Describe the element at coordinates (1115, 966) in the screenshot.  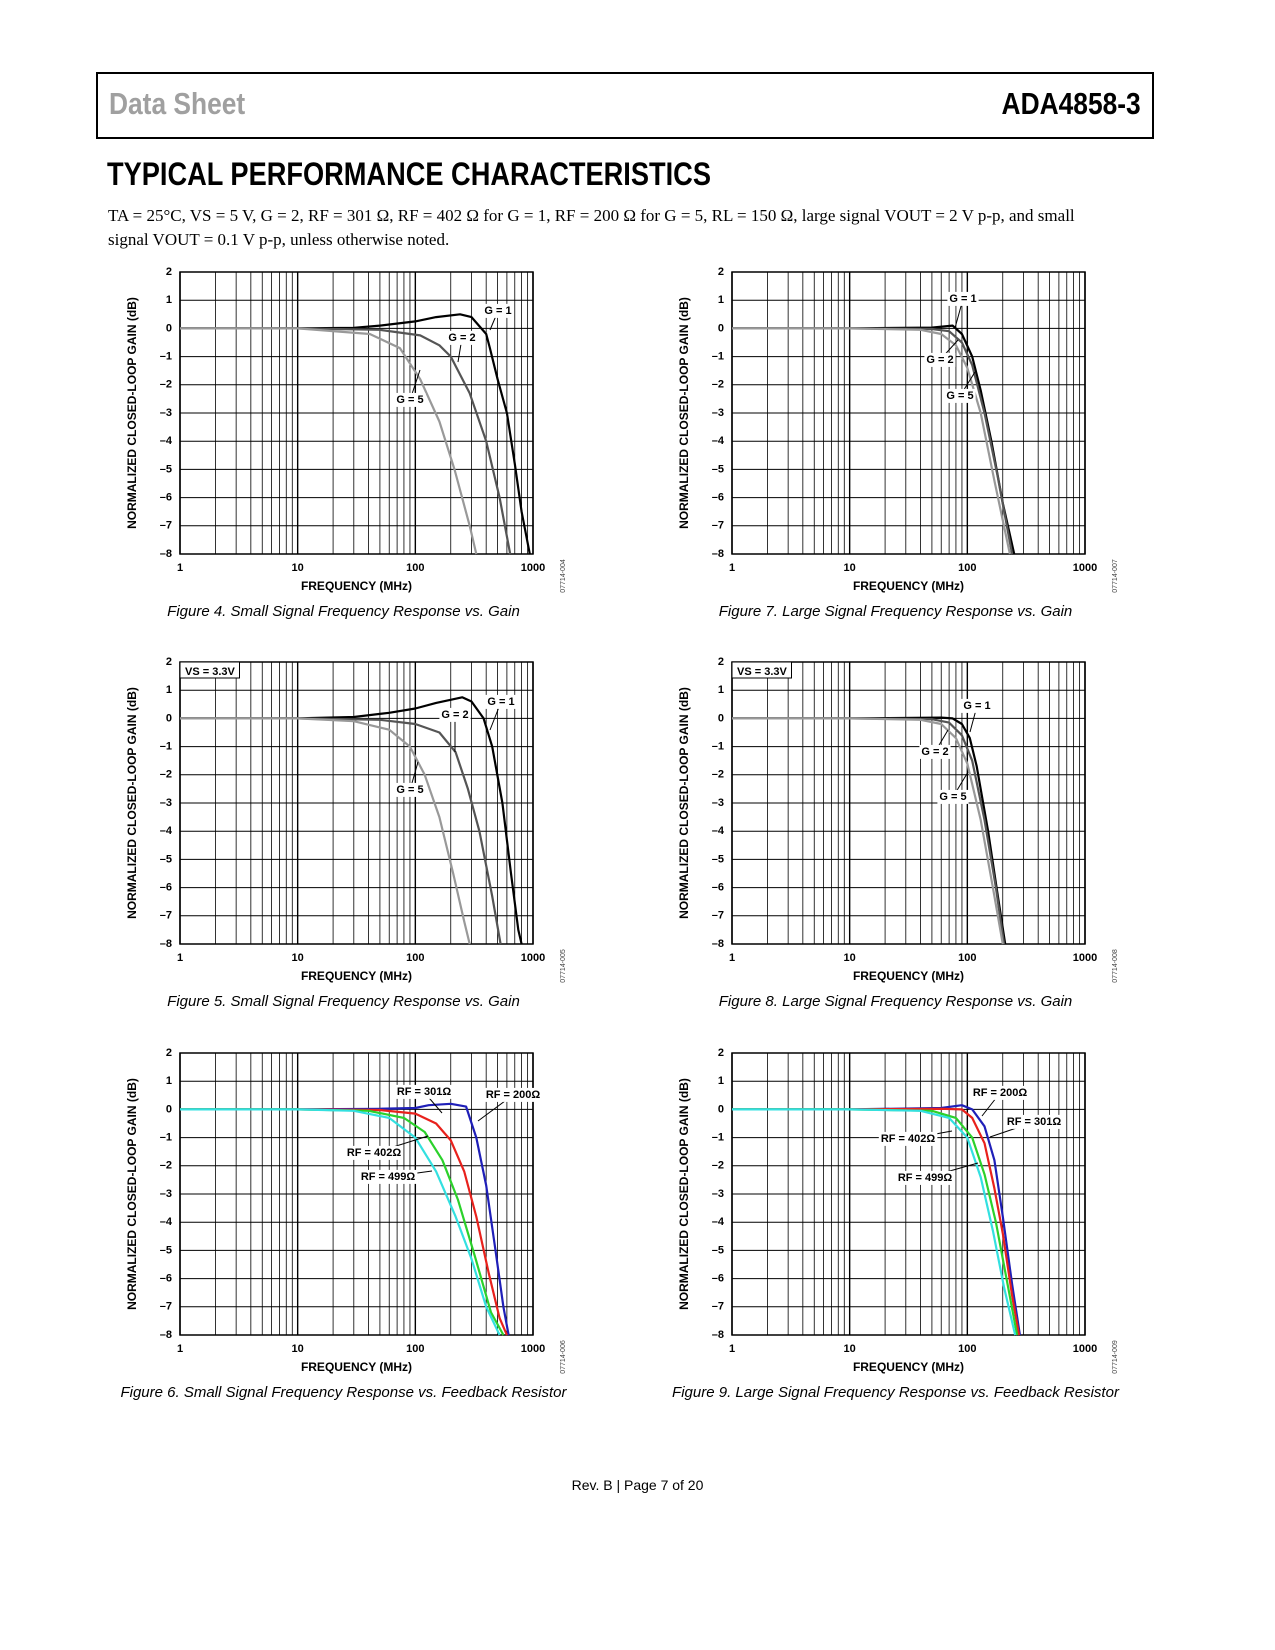
I see `figure-code: 07714-008` at that location.